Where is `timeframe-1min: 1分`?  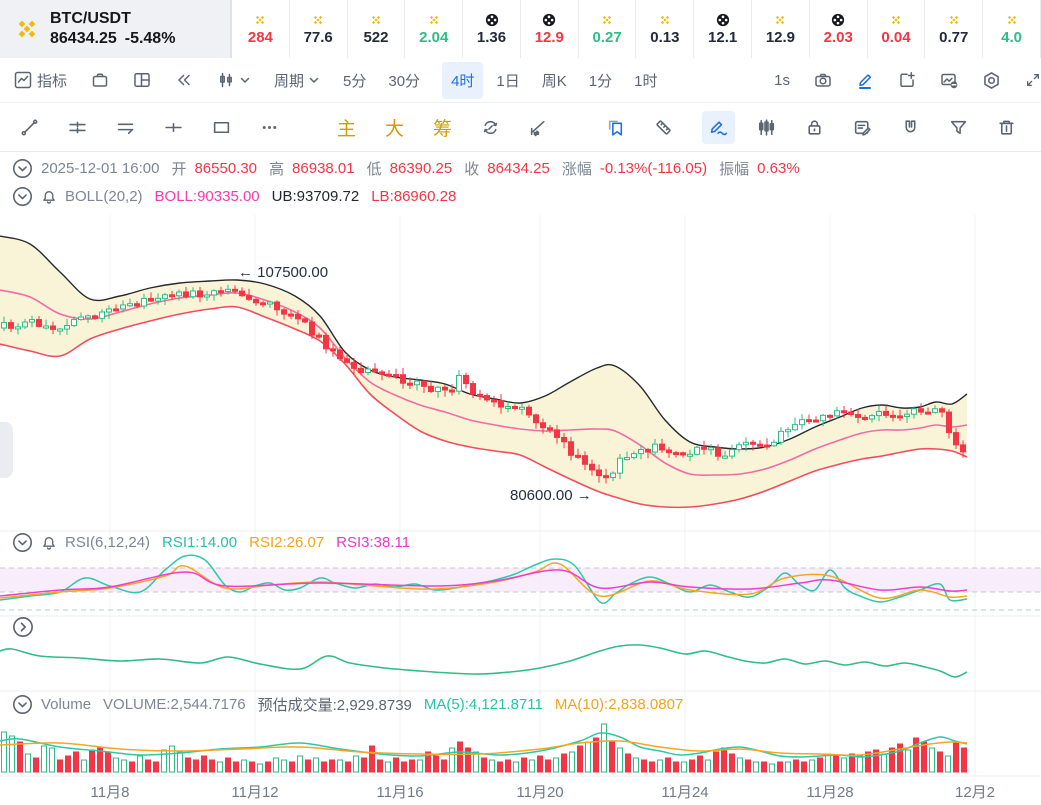 timeframe-1min: 1分 is located at coordinates (600, 81).